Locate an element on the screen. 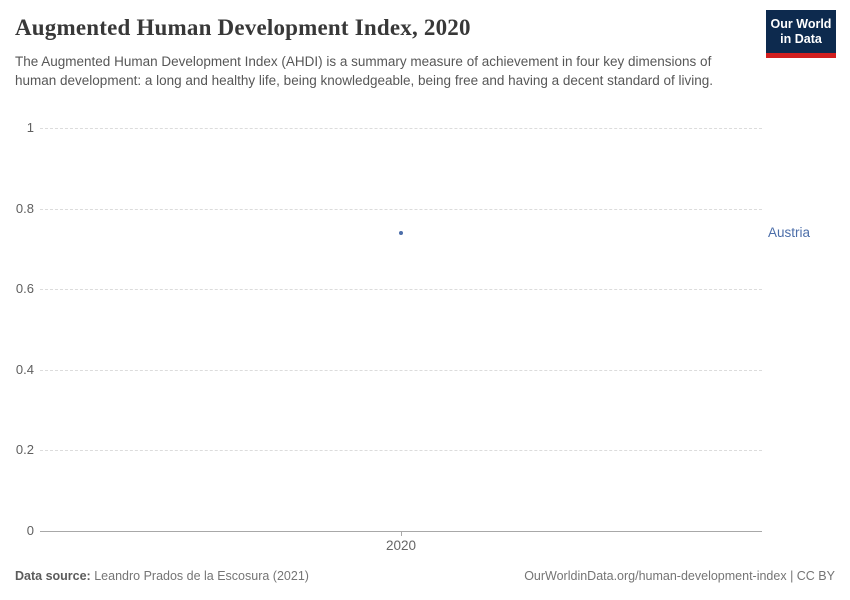 Image resolution: width=850 pixels, height=600 pixels. y-tick-label: 0.4 is located at coordinates (24, 369).